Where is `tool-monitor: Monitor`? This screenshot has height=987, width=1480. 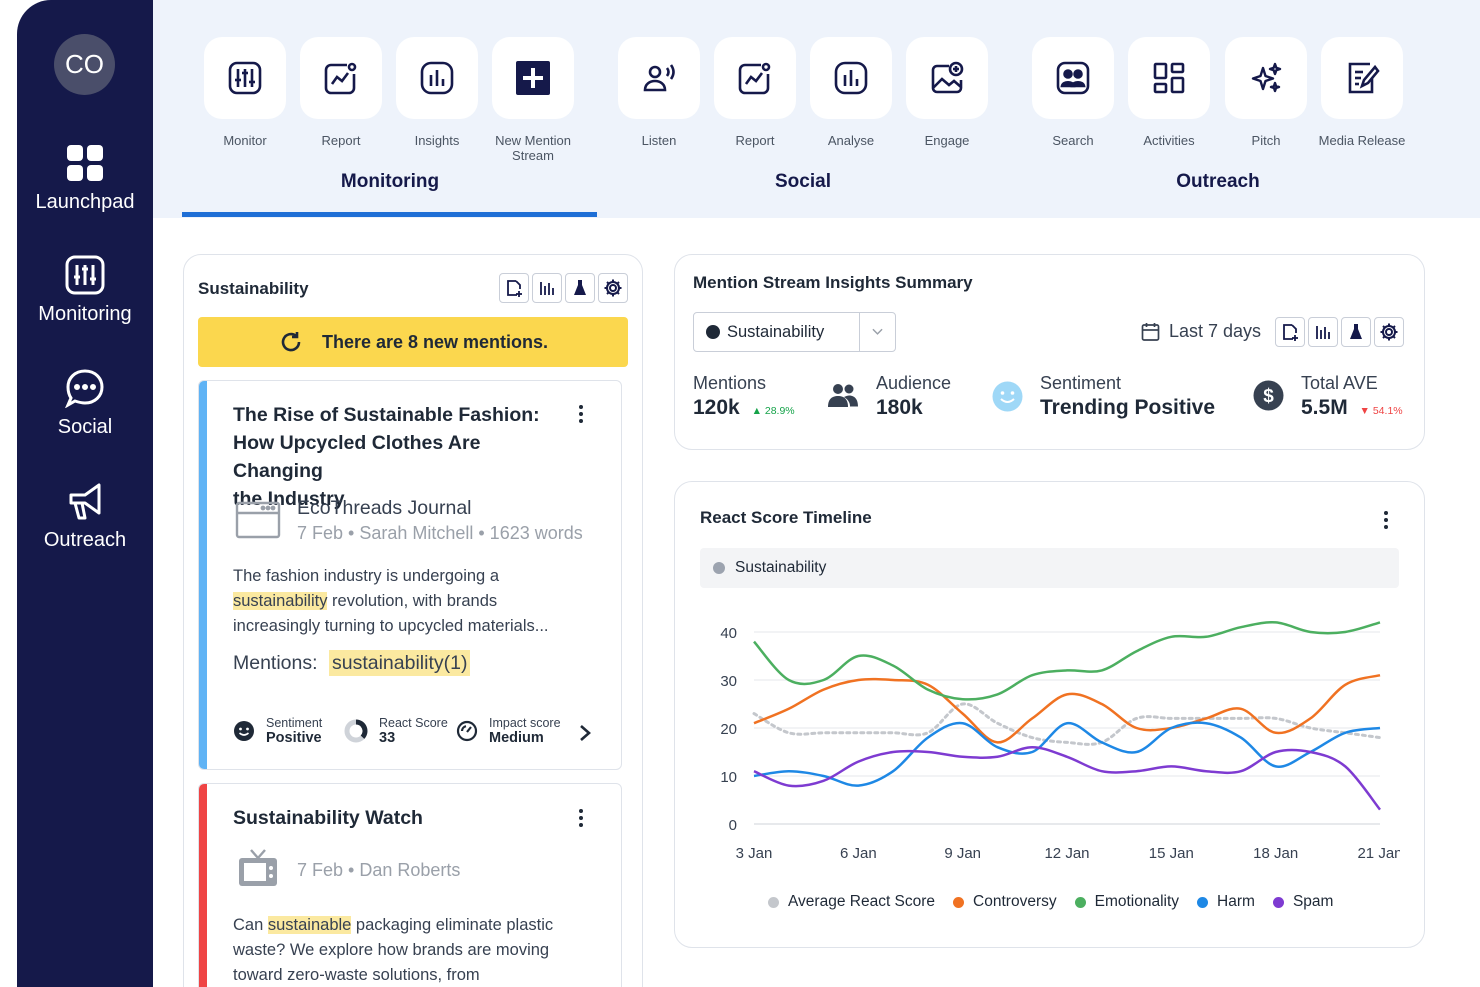 tool-monitor: Monitor is located at coordinates (245, 92).